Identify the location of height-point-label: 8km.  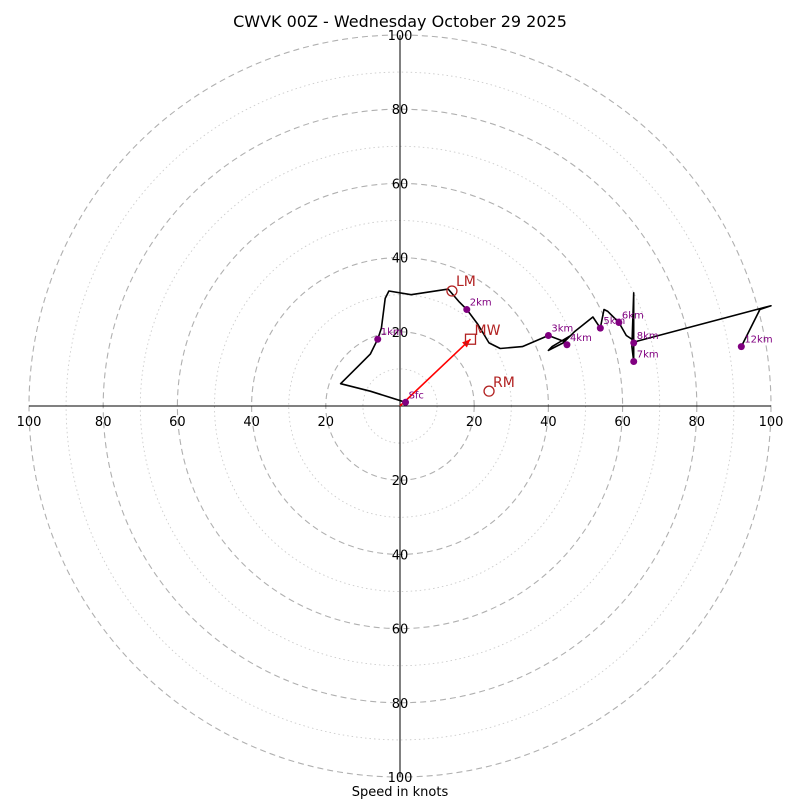
(648, 336).